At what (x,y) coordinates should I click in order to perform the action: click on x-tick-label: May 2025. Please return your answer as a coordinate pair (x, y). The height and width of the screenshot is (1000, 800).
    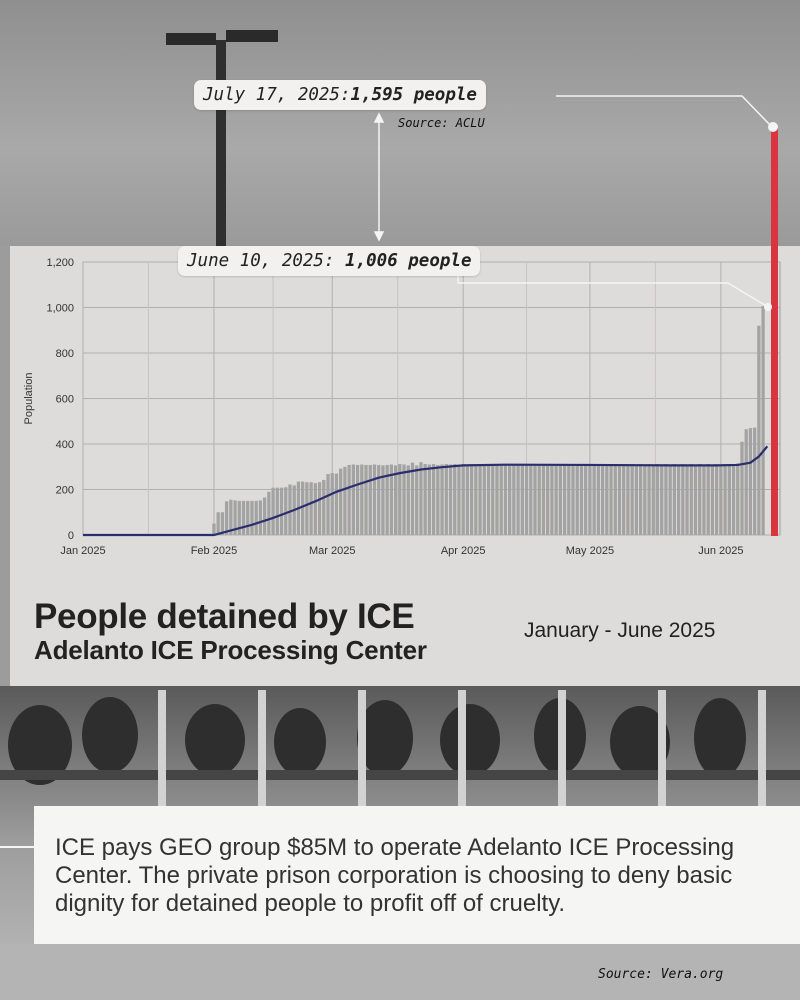
    Looking at the image, I should click on (590, 551).